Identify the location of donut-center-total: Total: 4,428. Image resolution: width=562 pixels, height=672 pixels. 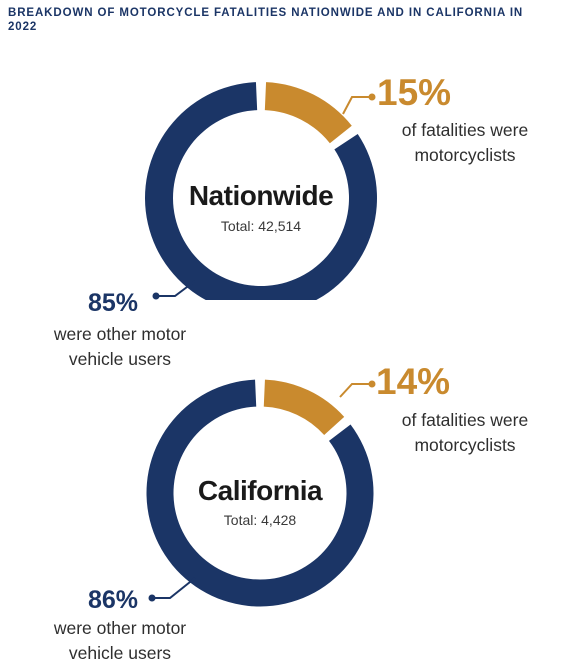
(260, 520).